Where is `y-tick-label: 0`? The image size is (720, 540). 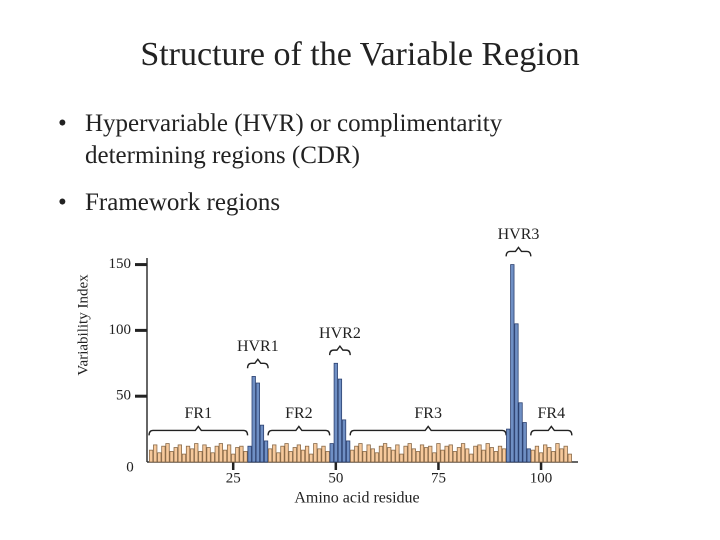 y-tick-label: 0 is located at coordinates (130, 467).